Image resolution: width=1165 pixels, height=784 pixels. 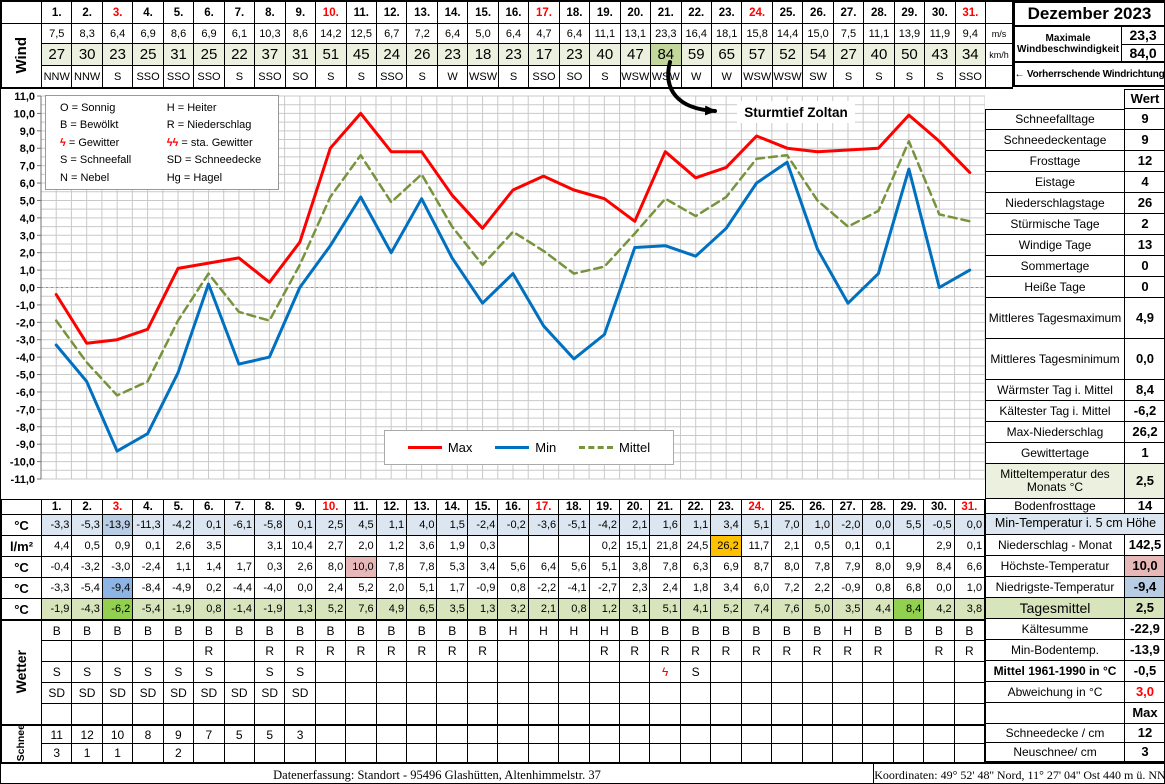 What do you see at coordinates (1144, 287) in the screenshot?
I see `stat-value: 0` at bounding box center [1144, 287].